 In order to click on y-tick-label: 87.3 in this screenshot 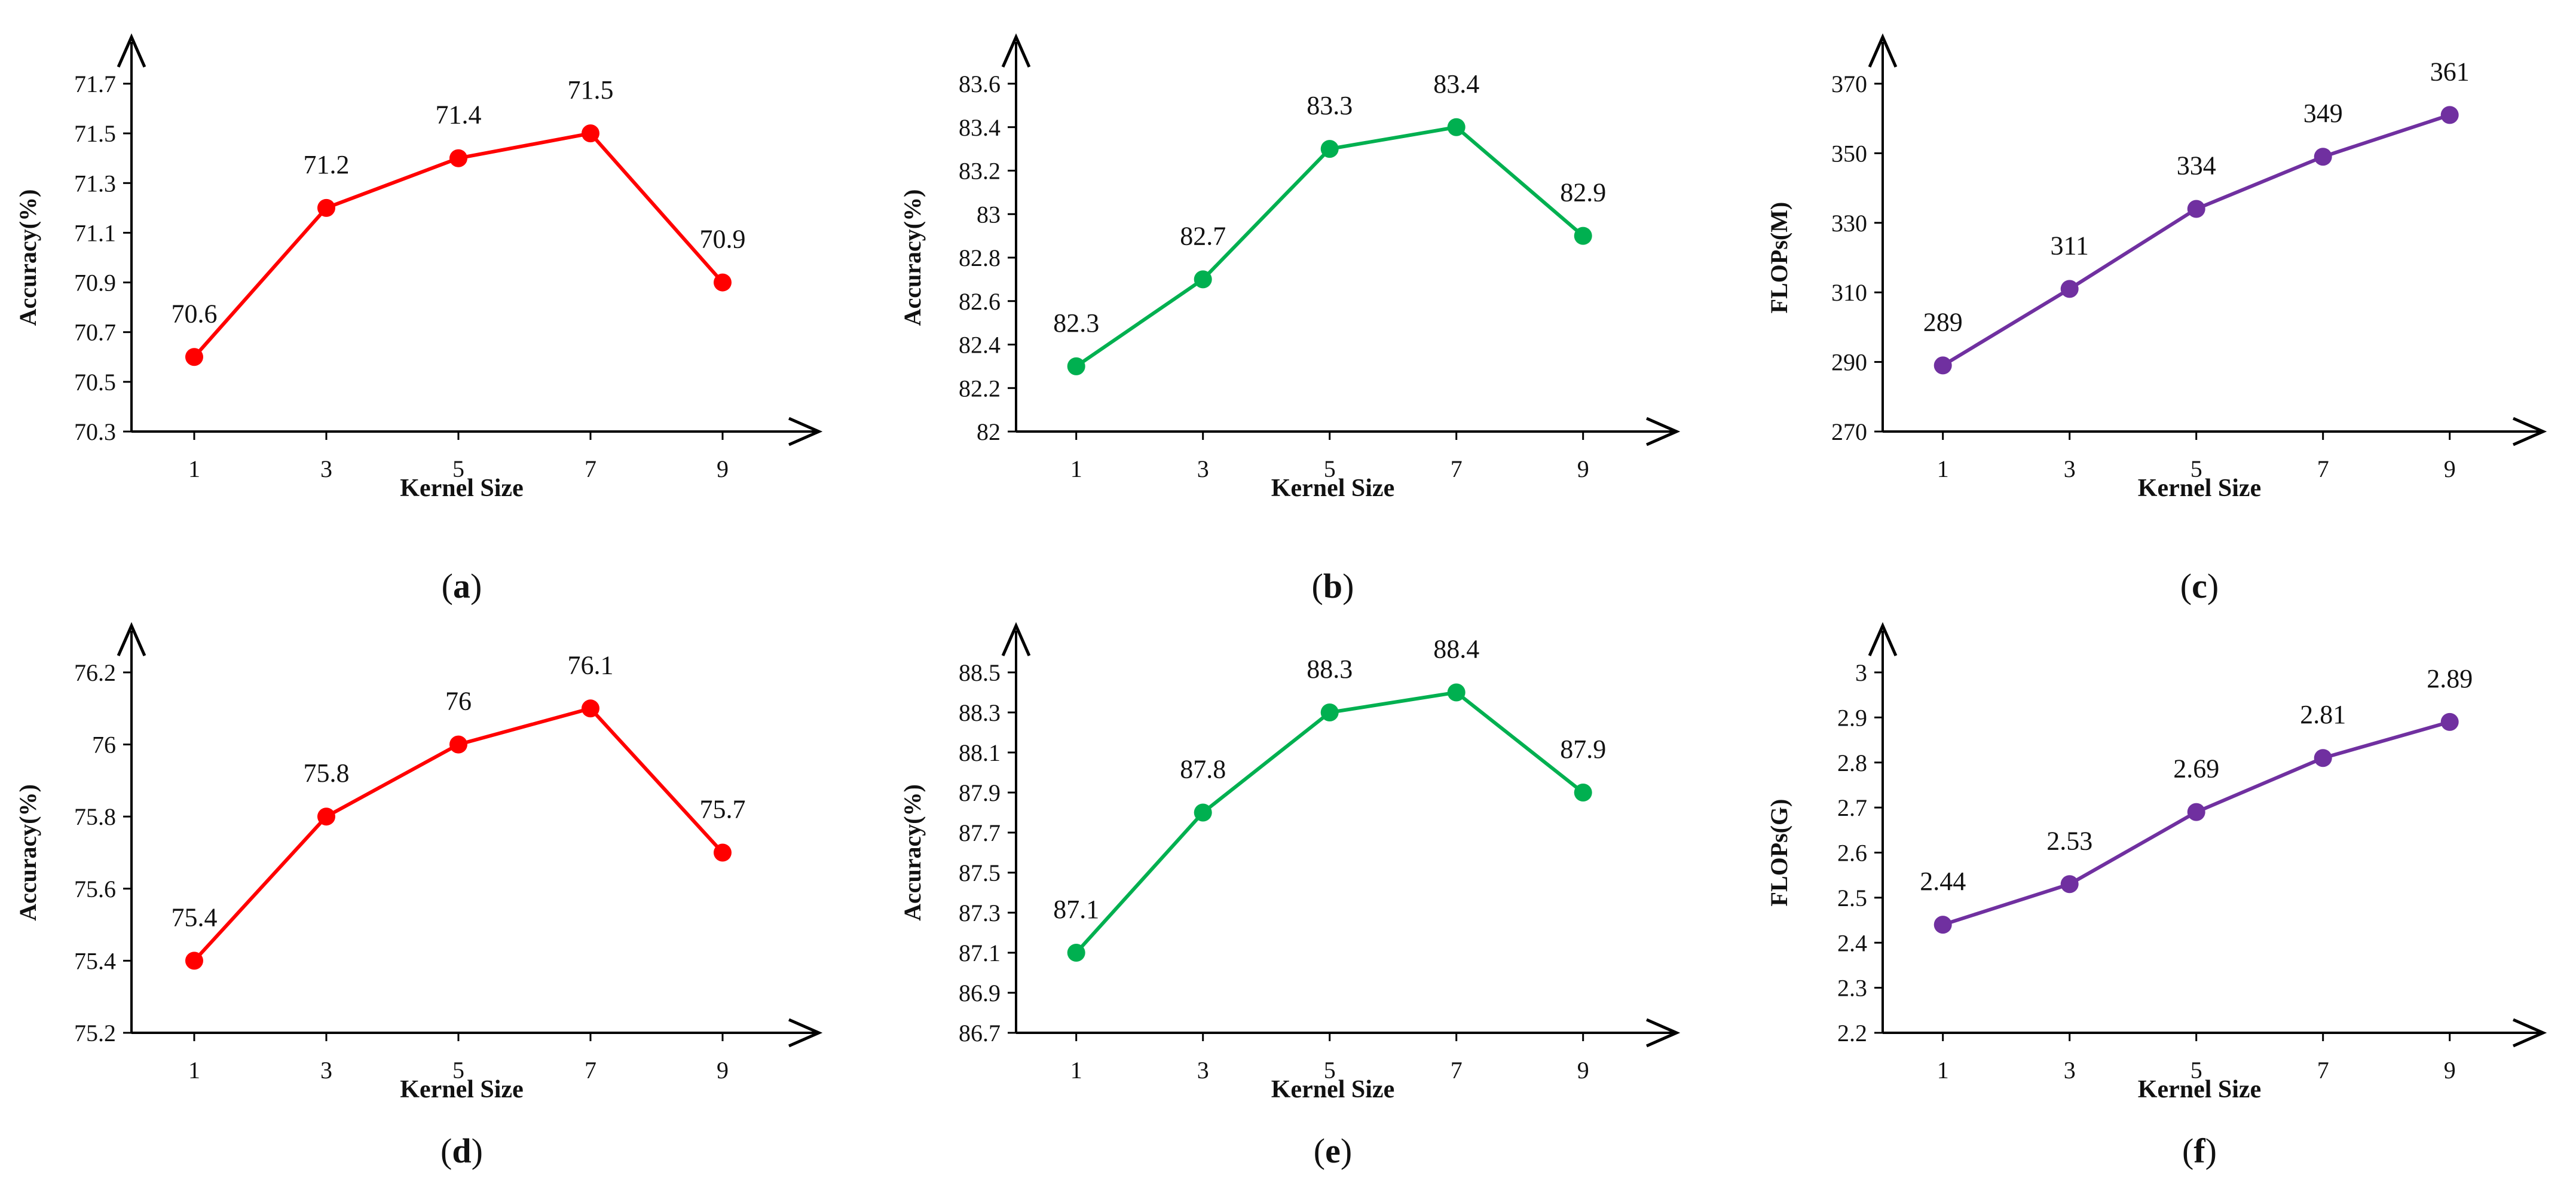, I will do `click(980, 913)`.